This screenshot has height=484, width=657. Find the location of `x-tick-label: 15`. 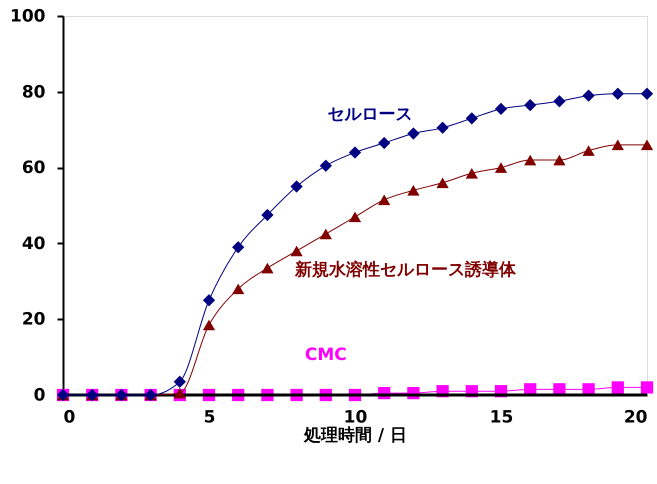

x-tick-label: 15 is located at coordinates (502, 418).